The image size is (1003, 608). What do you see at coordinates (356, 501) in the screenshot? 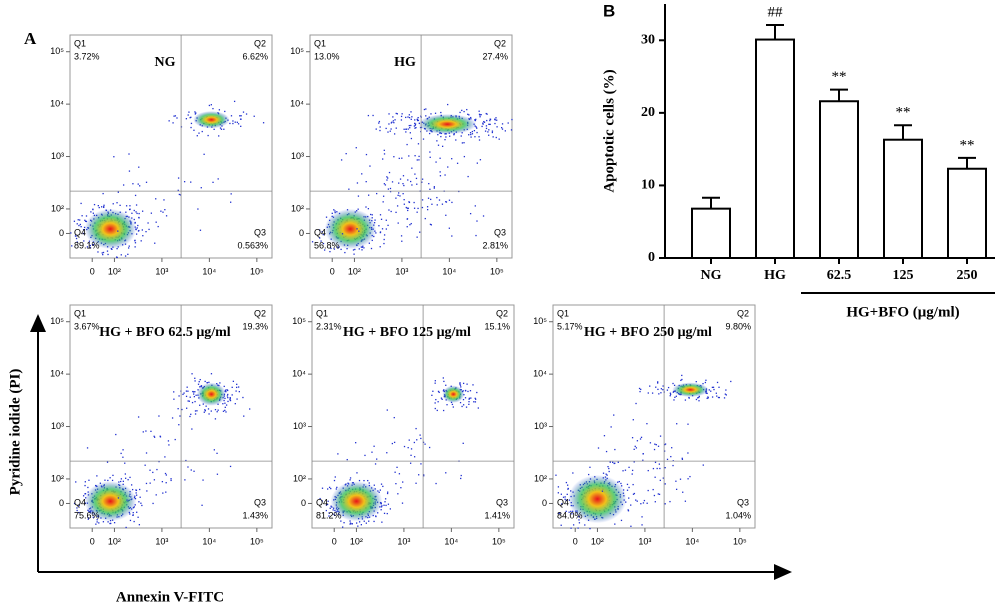
I see `density-core` at bounding box center [356, 501].